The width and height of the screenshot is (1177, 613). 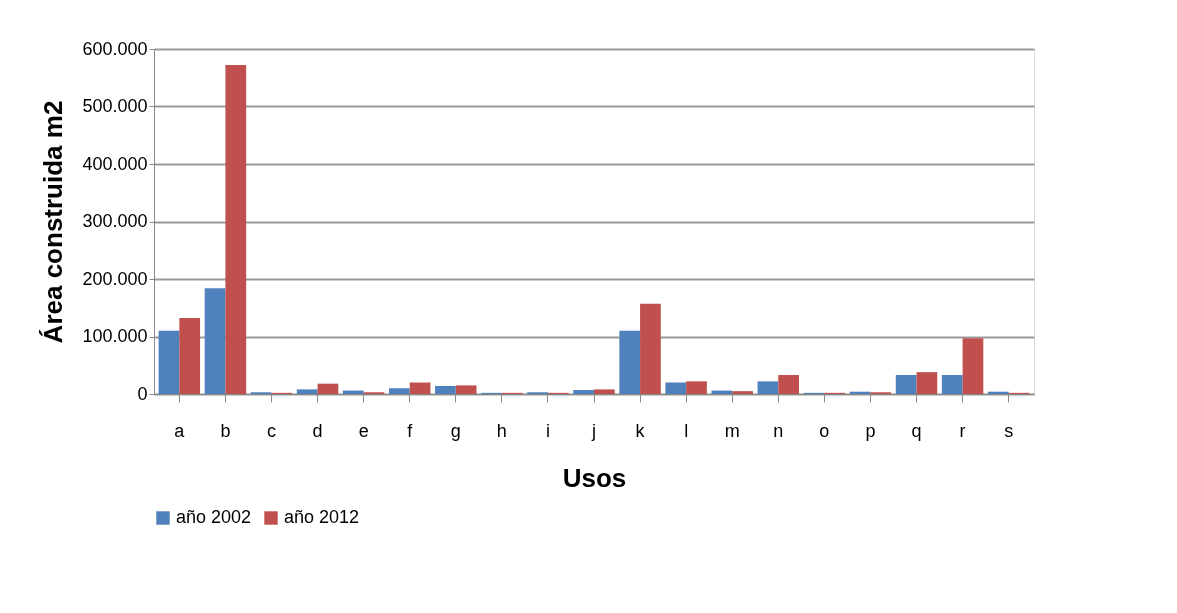 I want to click on y-tick-label: 600.000, so click(x=115, y=48).